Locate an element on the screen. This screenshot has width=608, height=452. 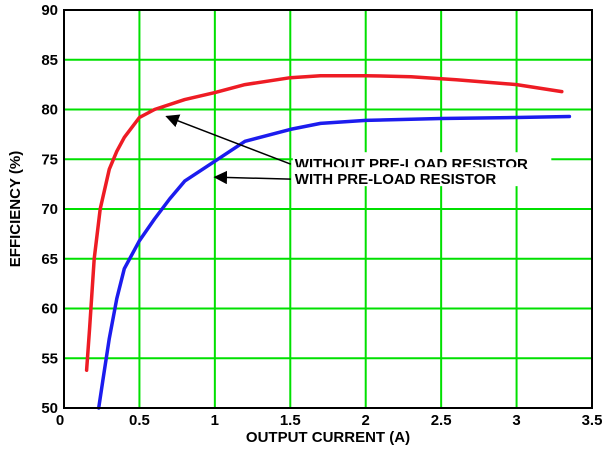
y-tick-label: 55 is located at coordinates (49, 358).